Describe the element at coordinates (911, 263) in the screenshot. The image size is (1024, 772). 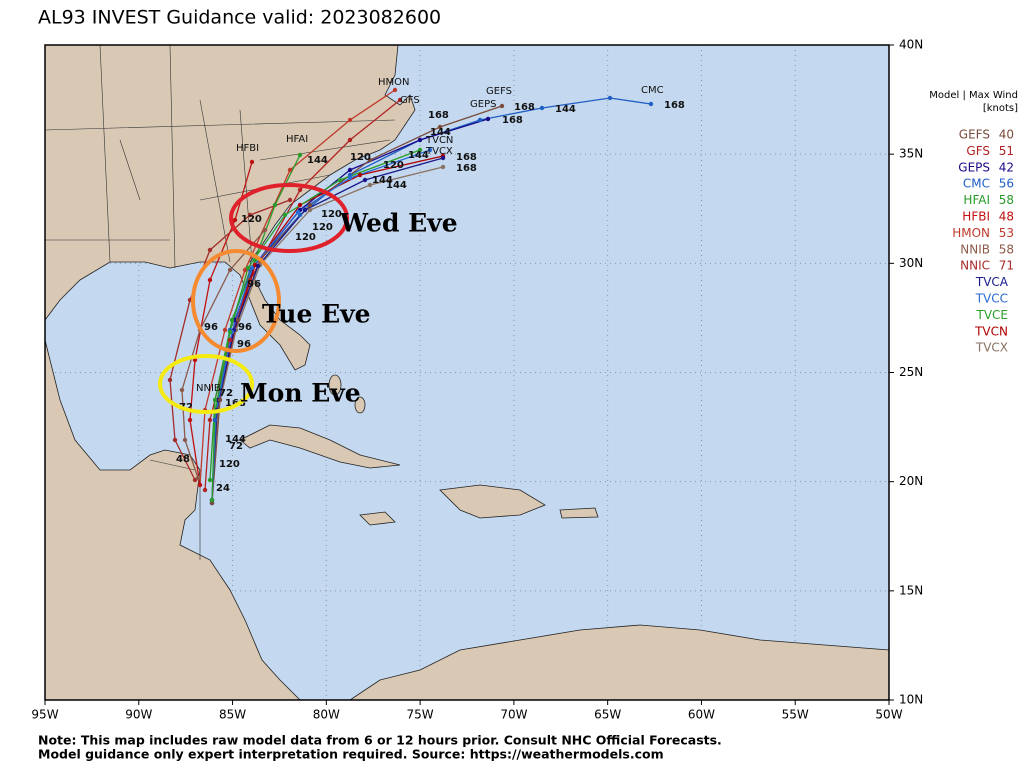
I see `lat-label: 30N` at that location.